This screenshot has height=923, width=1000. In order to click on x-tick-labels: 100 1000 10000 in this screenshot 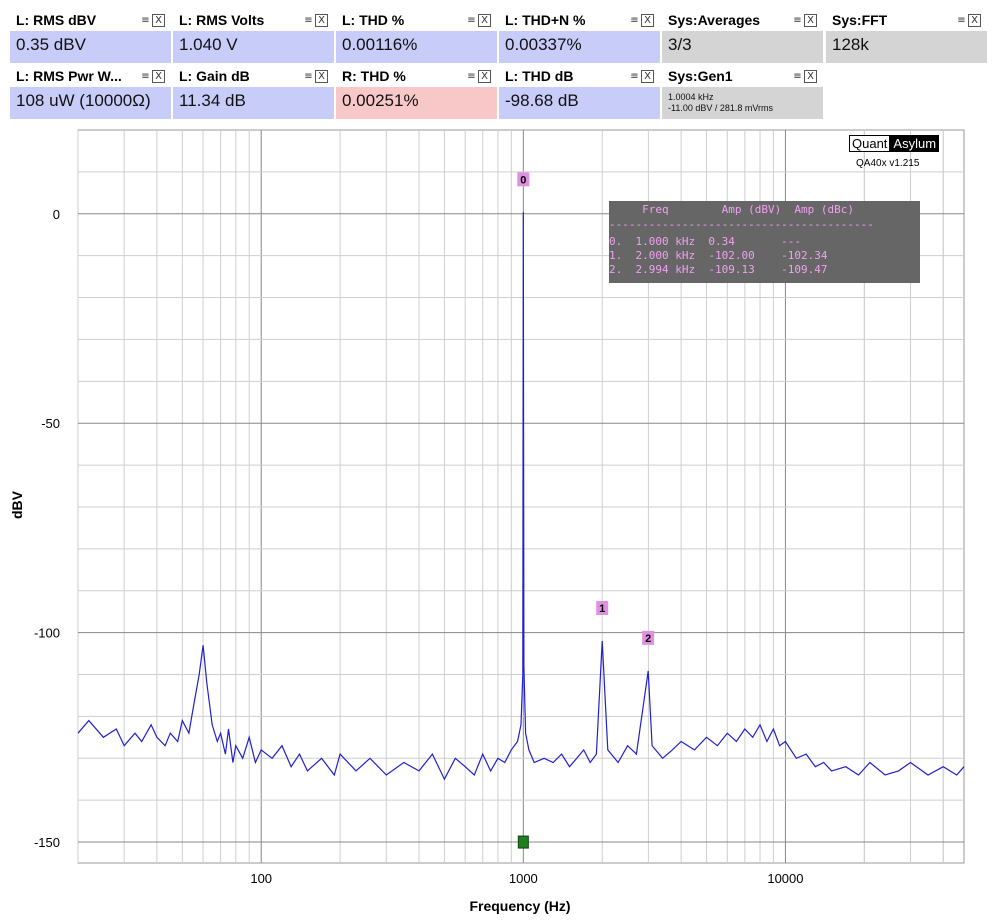, I will do `click(526, 878)`.